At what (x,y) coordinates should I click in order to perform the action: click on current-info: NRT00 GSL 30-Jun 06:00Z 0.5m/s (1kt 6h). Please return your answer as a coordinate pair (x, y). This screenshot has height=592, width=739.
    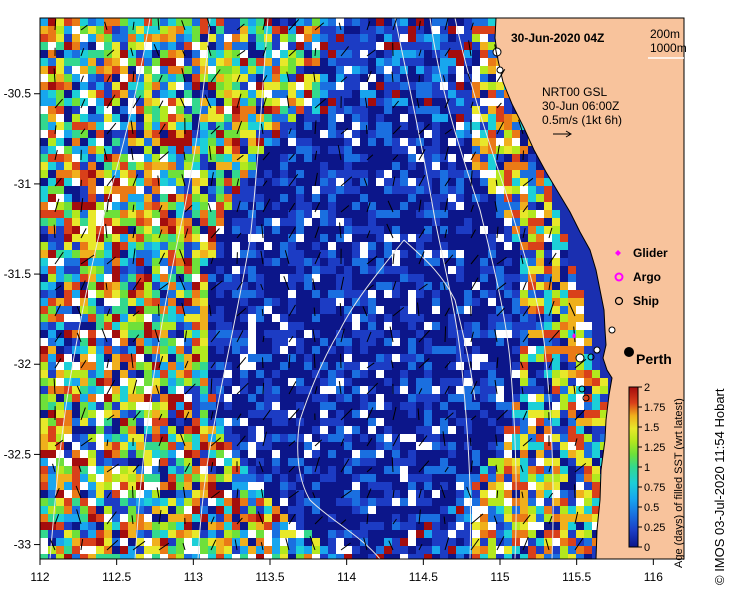
    Looking at the image, I should click on (582, 111).